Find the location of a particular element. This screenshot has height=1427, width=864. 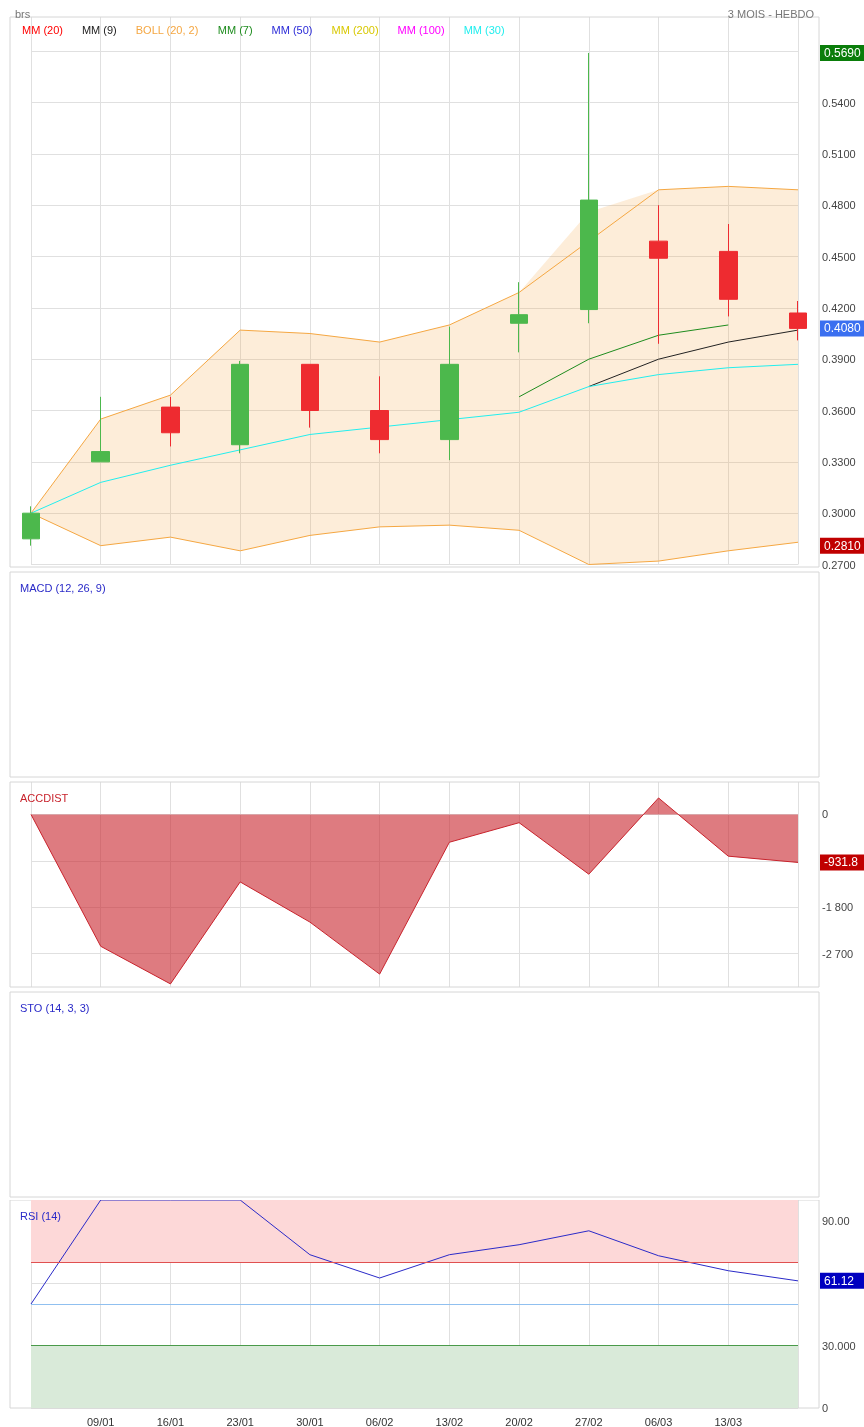

x-tick-label: 13/03 is located at coordinates (728, 1421).